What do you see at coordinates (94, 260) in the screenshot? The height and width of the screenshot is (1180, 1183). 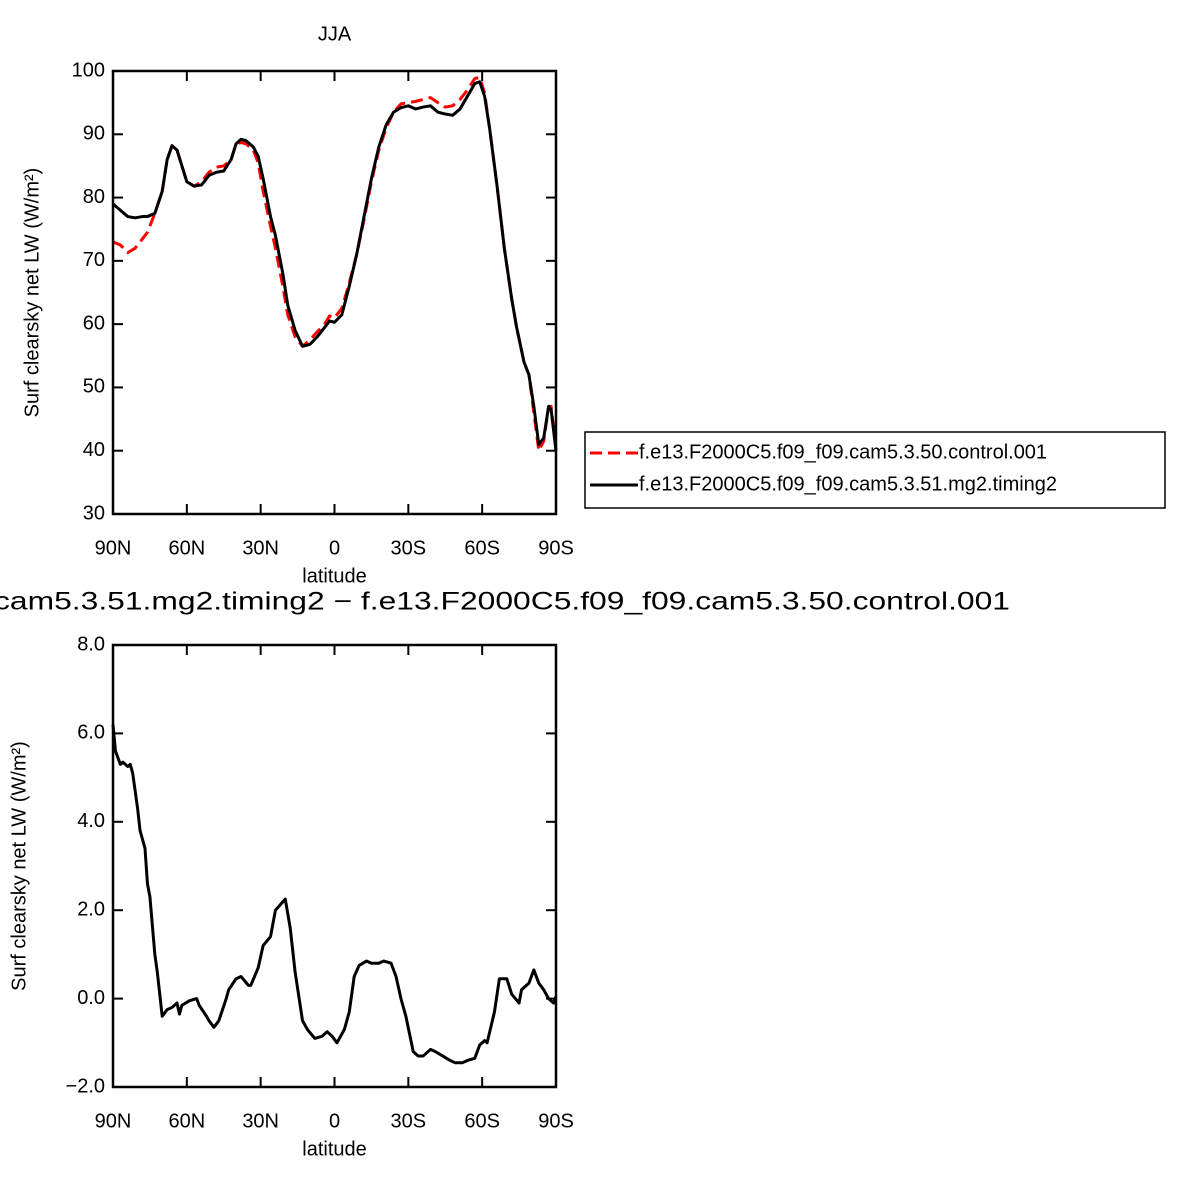 I see `y-tick-label: 70` at bounding box center [94, 260].